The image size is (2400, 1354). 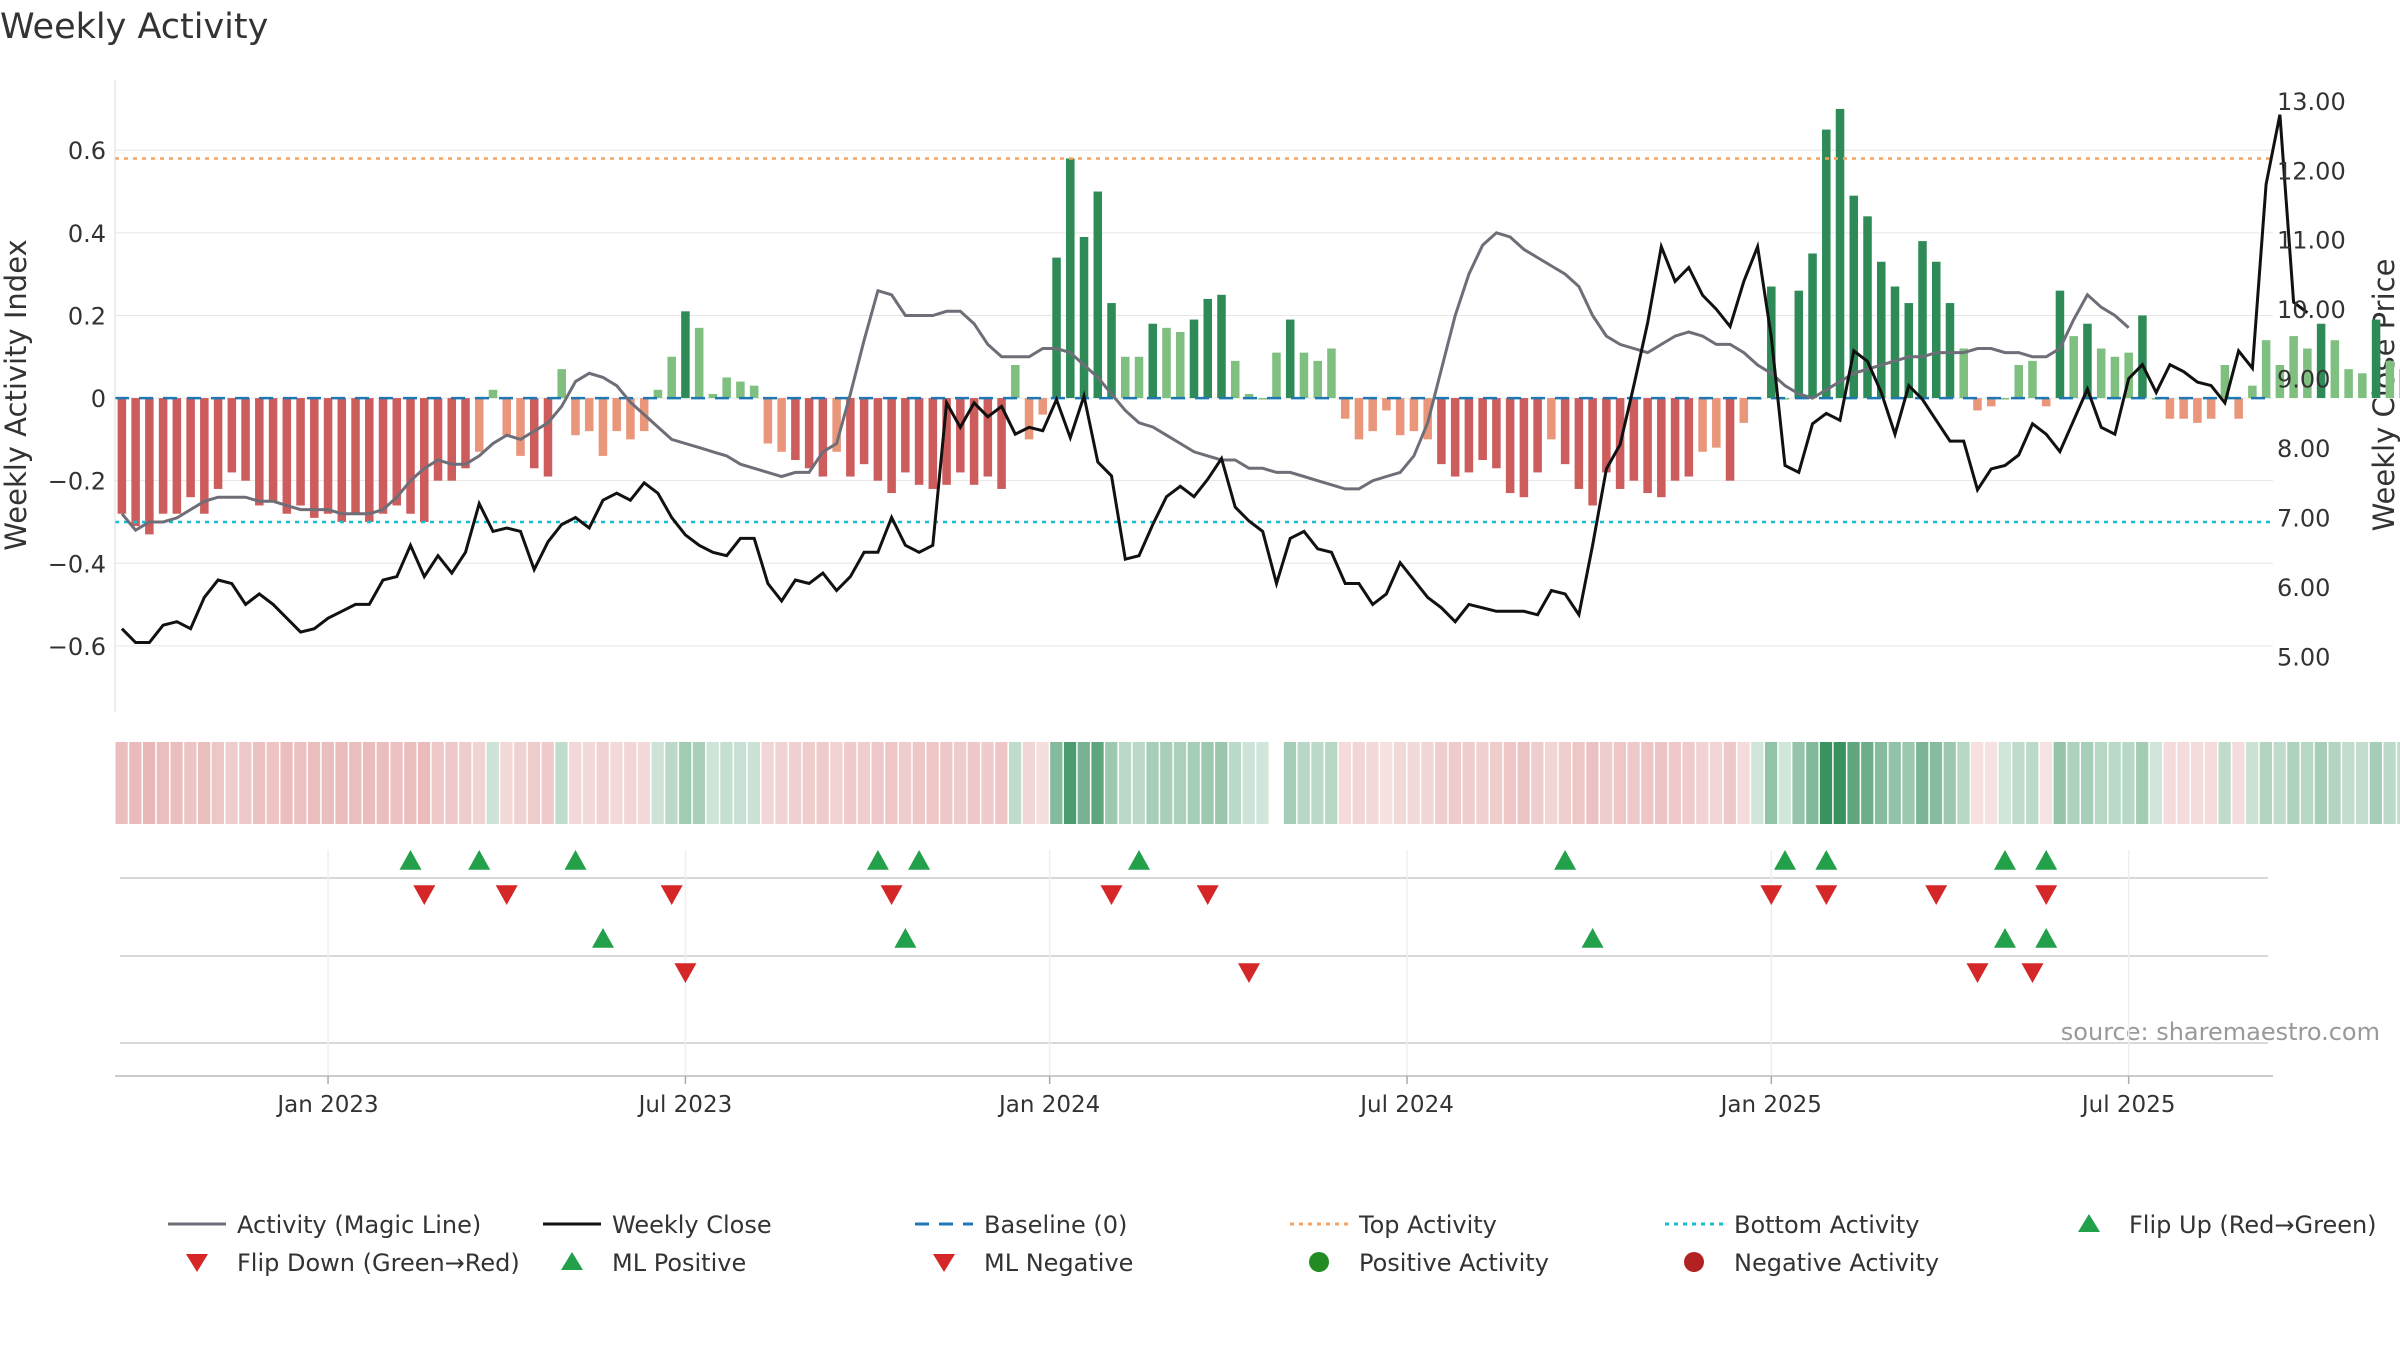 I want to click on legend-item: ML Positive, so click(x=653, y=1263).